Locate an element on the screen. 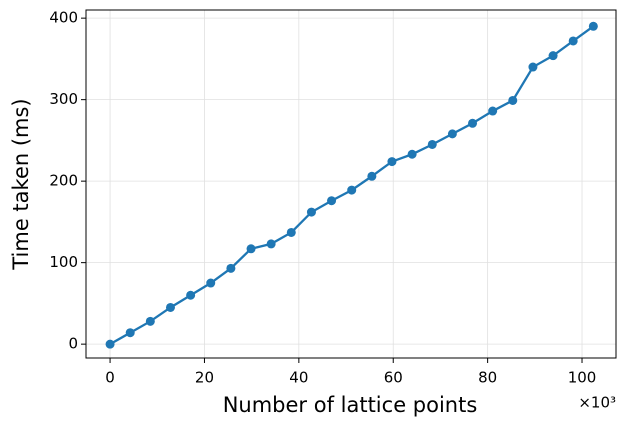 Image resolution: width=627 pixels, height=428 pixels. y-tick-label: 400 is located at coordinates (63, 18).